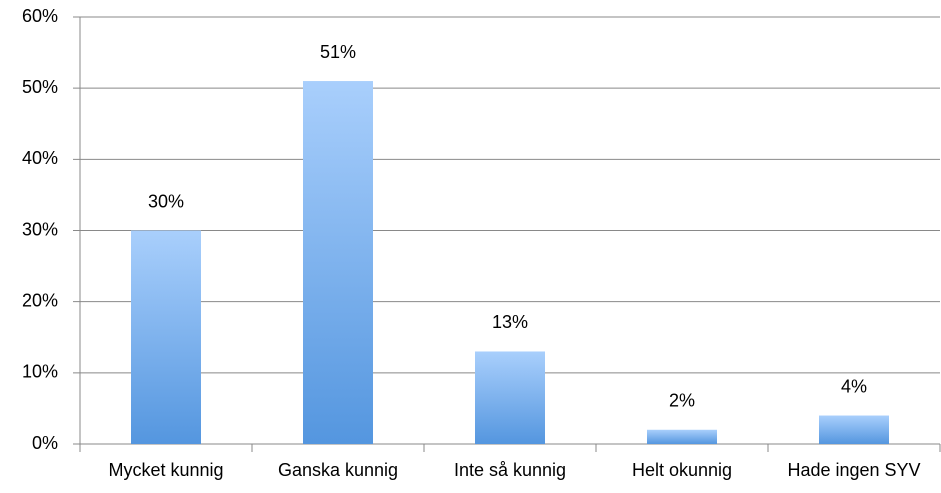  I want to click on y-tick-label: 60%, so click(40, 16).